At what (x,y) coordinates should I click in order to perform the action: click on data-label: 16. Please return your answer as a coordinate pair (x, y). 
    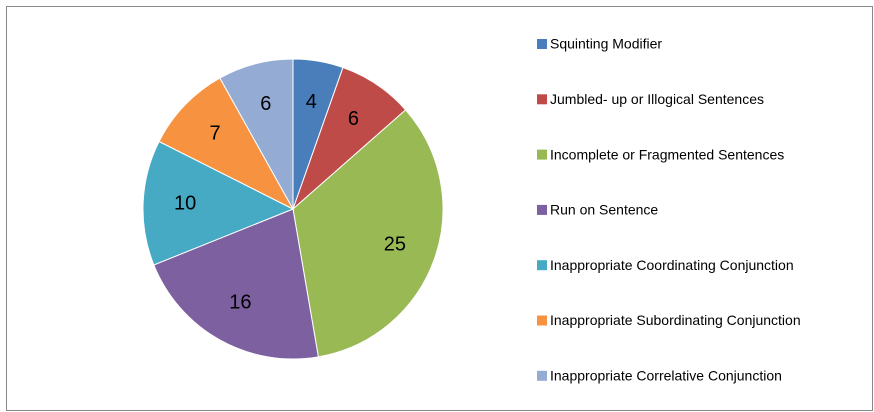
    Looking at the image, I should click on (240, 303).